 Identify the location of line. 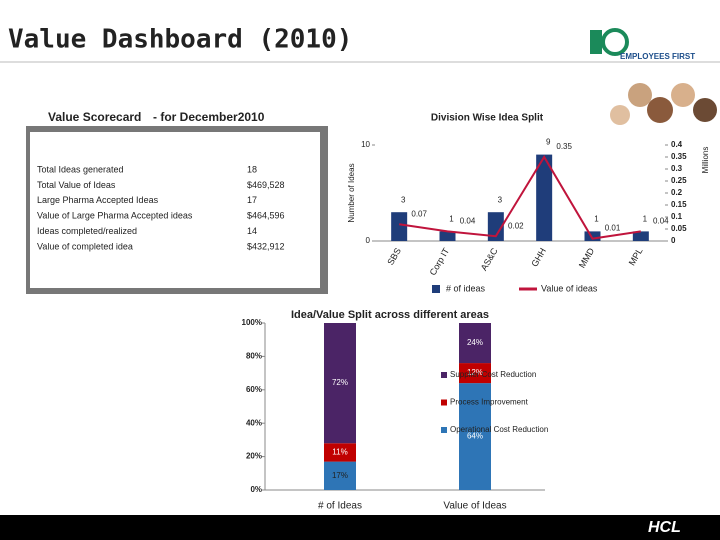
(520, 197).